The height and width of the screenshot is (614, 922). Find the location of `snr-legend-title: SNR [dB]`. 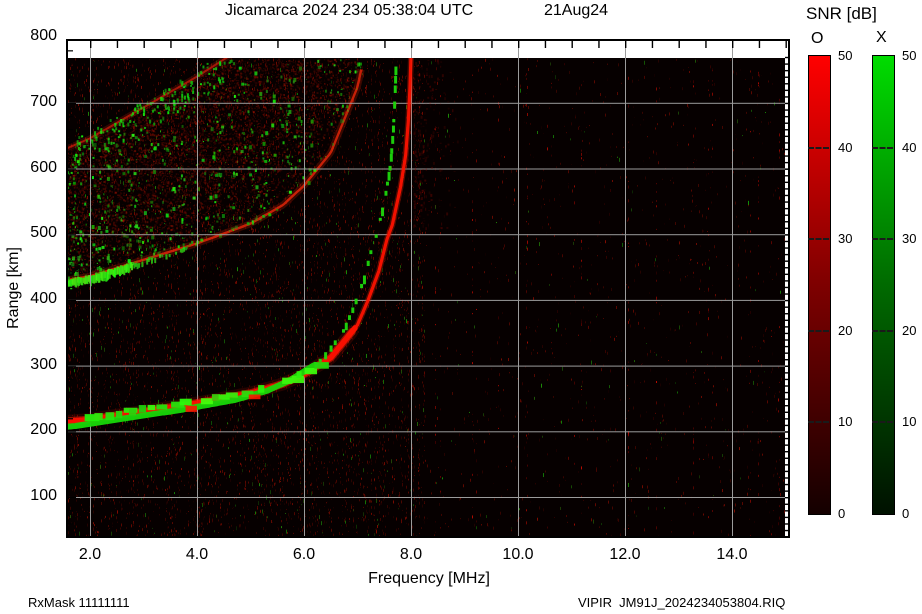

snr-legend-title: SNR [dB] is located at coordinates (841, 13).